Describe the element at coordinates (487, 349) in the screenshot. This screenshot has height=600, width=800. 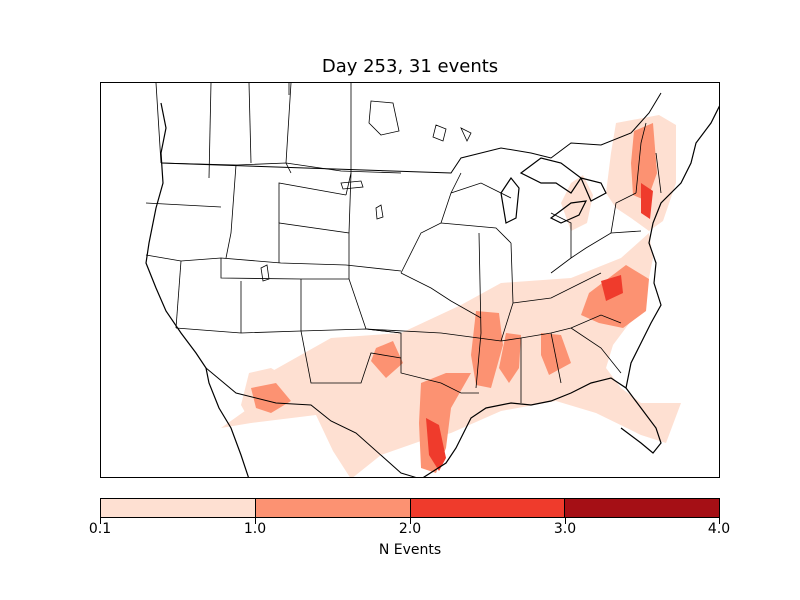
I see `density-region-lower-mississippi` at that location.